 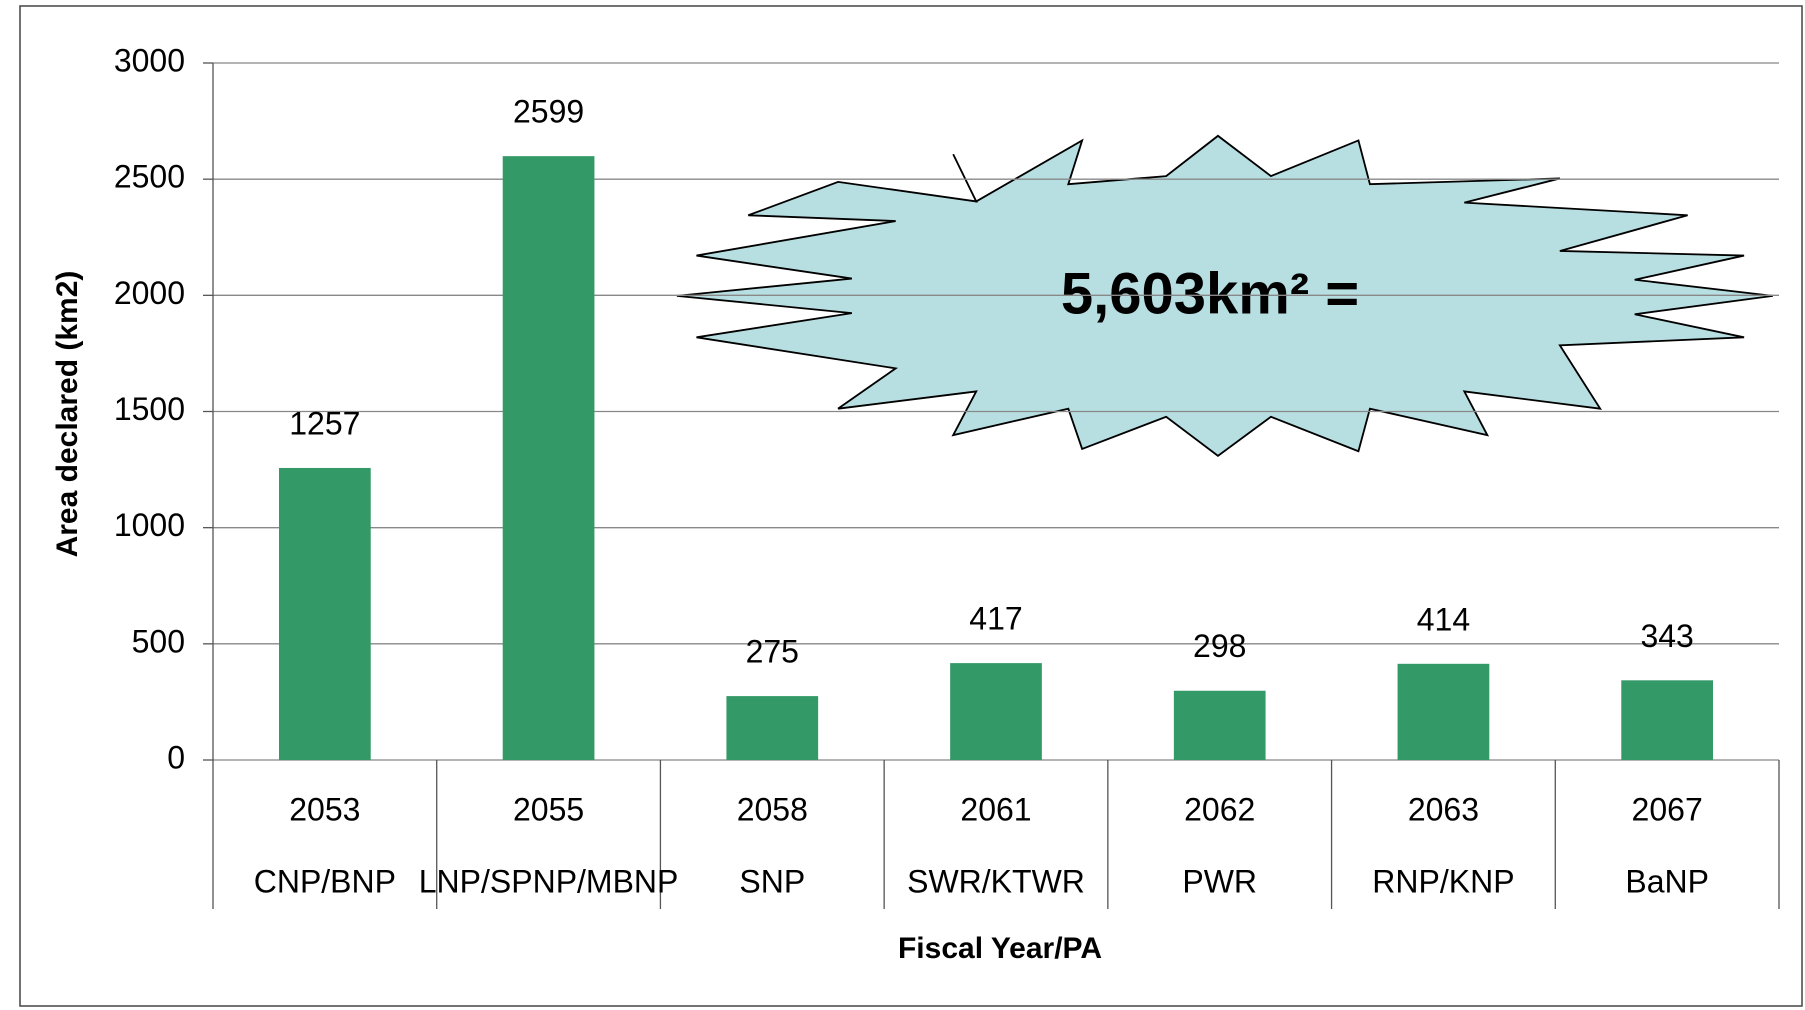 What do you see at coordinates (772, 881) in the screenshot?
I see `x-sublabel: SNP` at bounding box center [772, 881].